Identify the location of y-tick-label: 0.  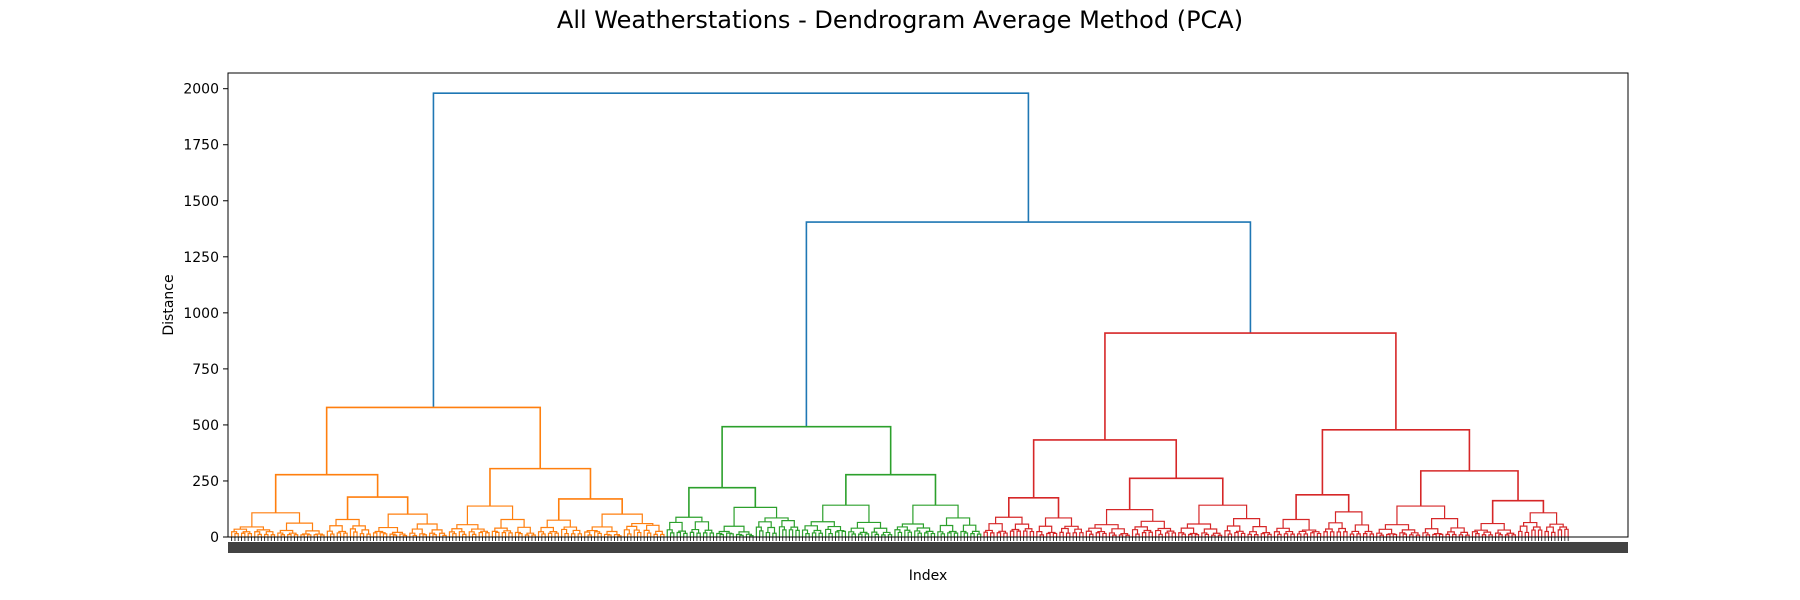
(214, 538).